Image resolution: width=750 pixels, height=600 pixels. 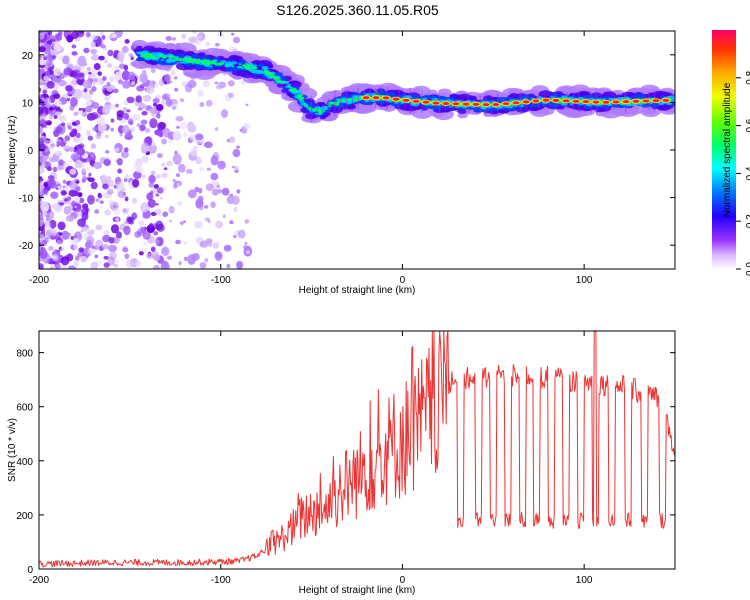 What do you see at coordinates (747, 173) in the screenshot?
I see `colorbar-tick-label: 0.4` at bounding box center [747, 173].